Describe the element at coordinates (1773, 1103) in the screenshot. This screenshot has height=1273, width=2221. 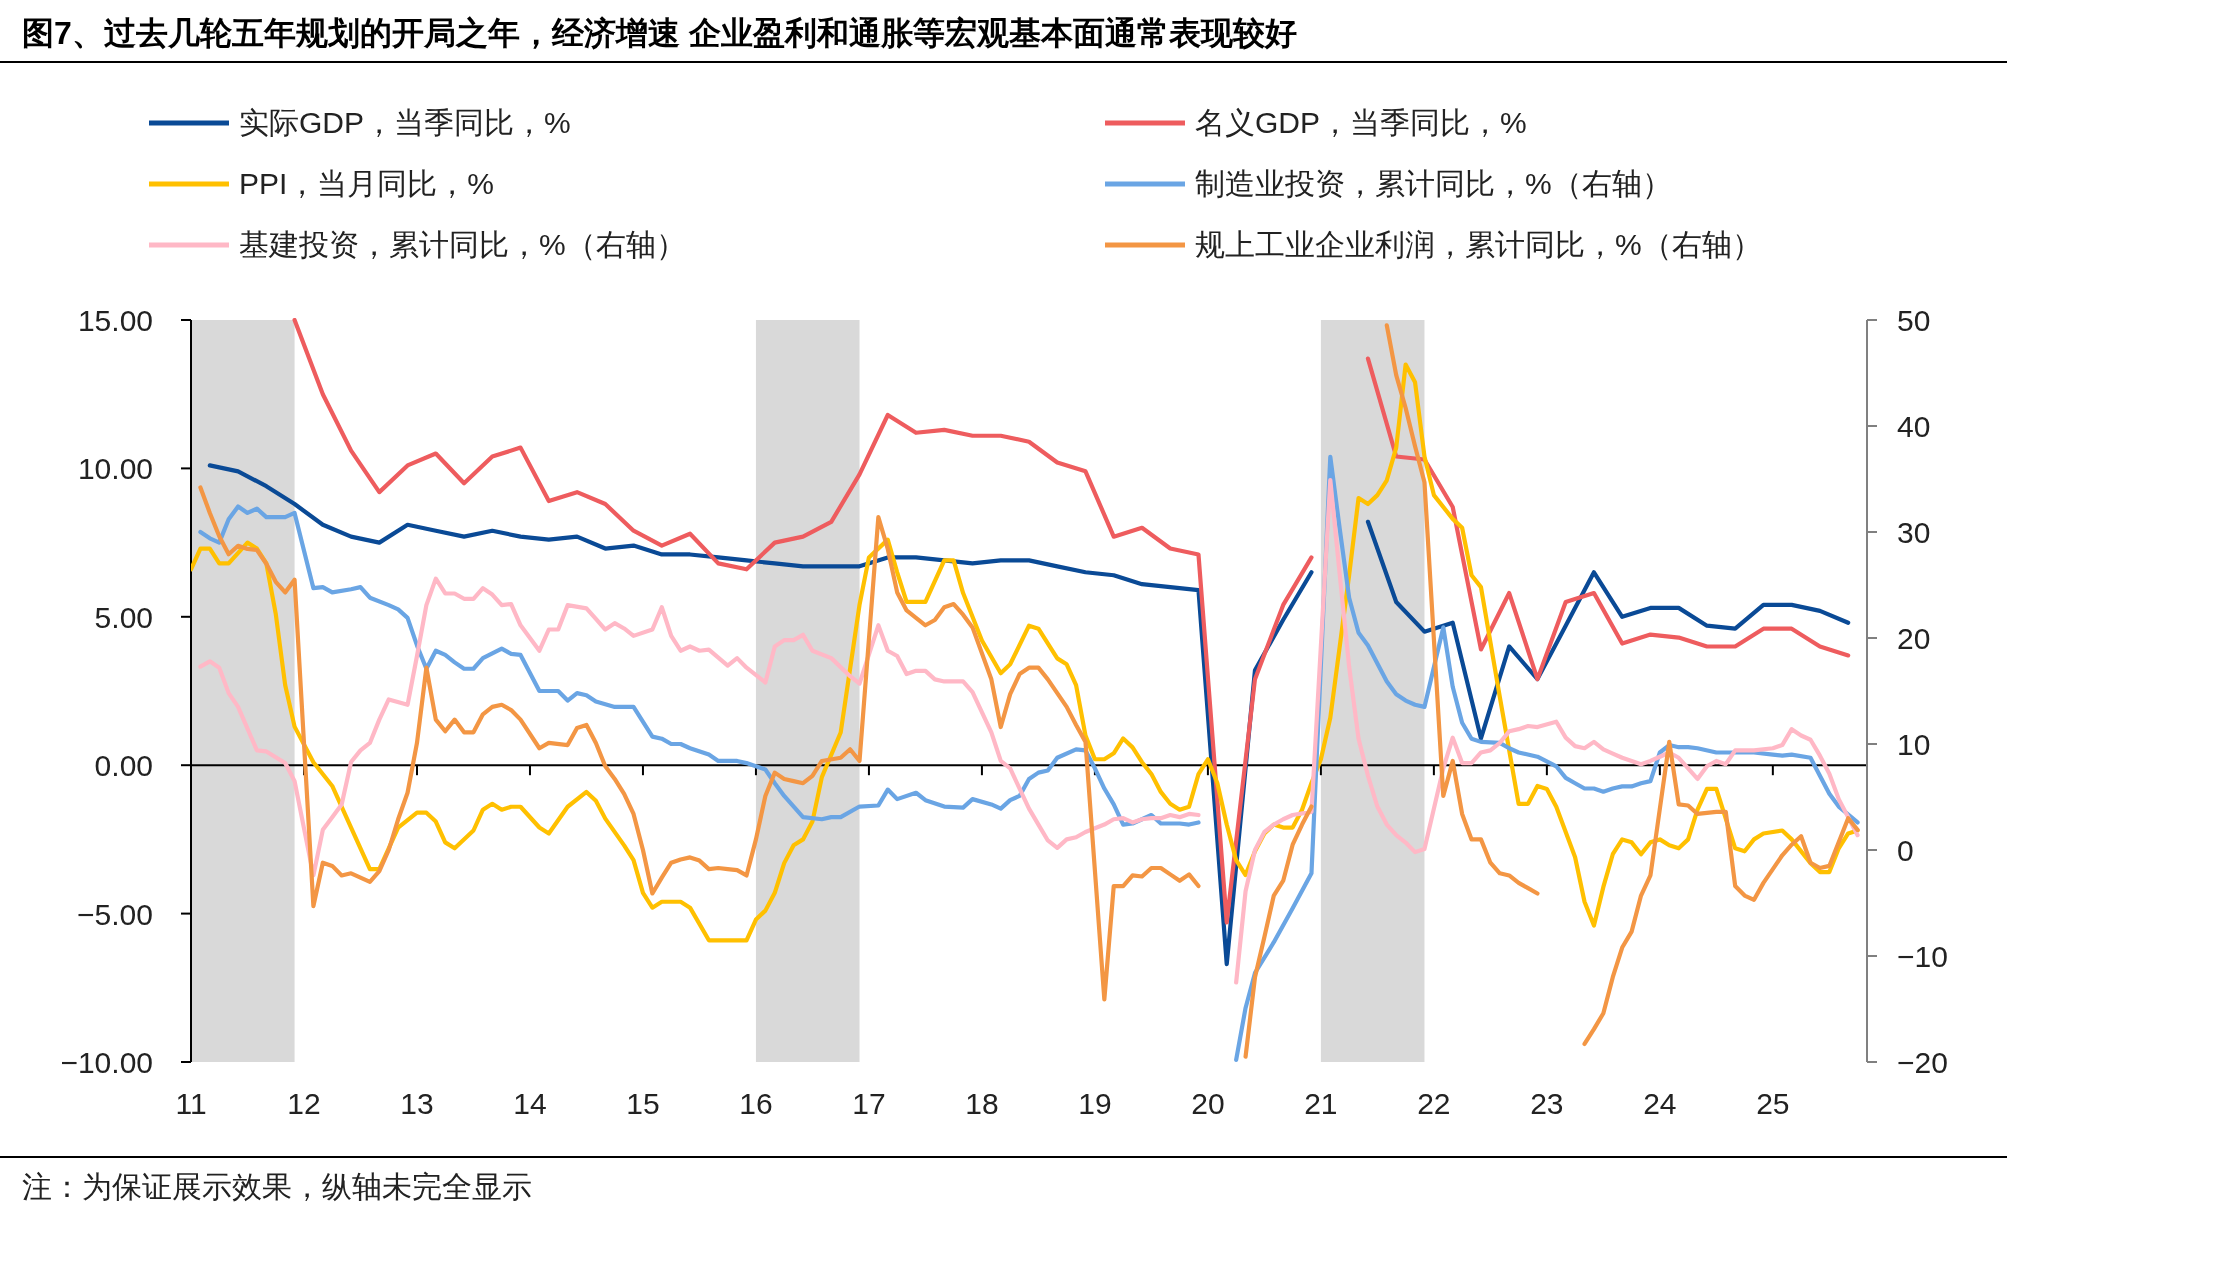
I see `x-tick-label: 25` at that location.